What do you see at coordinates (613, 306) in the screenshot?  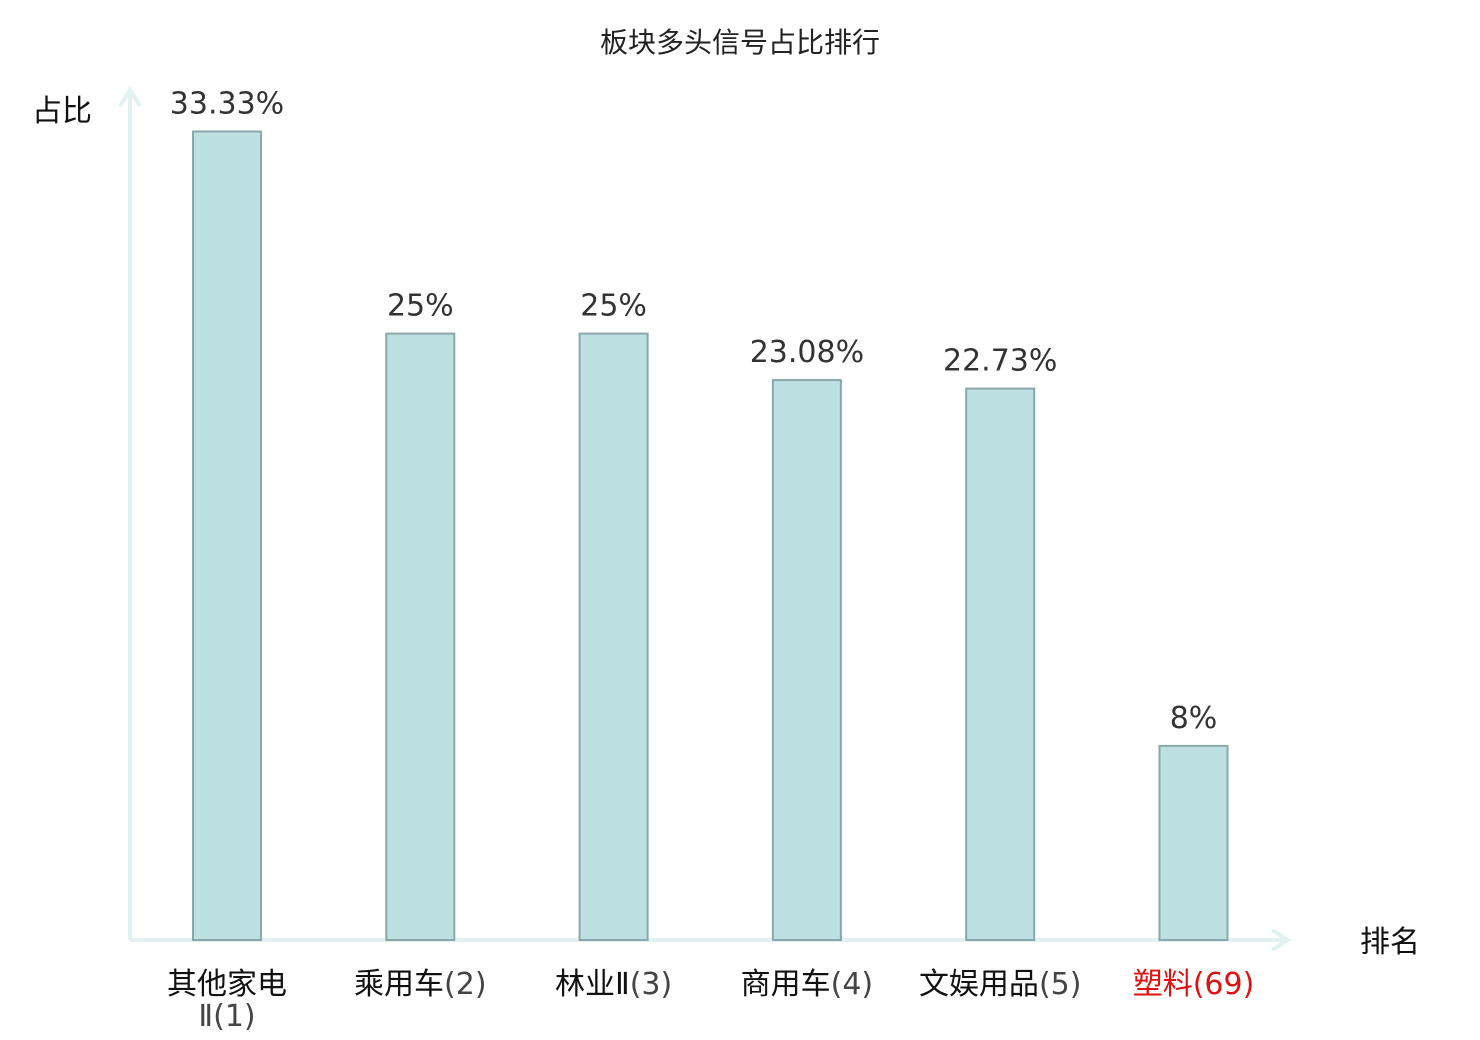 I see `value-label-3: 25%` at bounding box center [613, 306].